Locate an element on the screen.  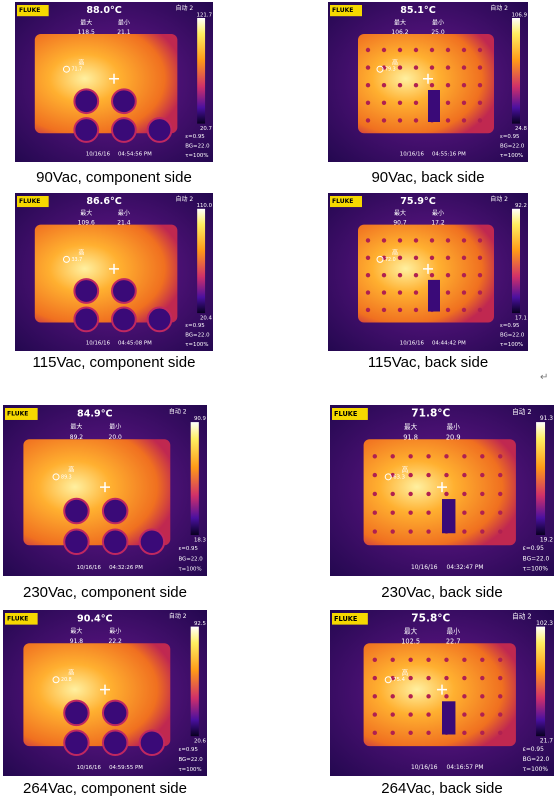
center-temp: 84.9°C is located at coordinates (95, 414).